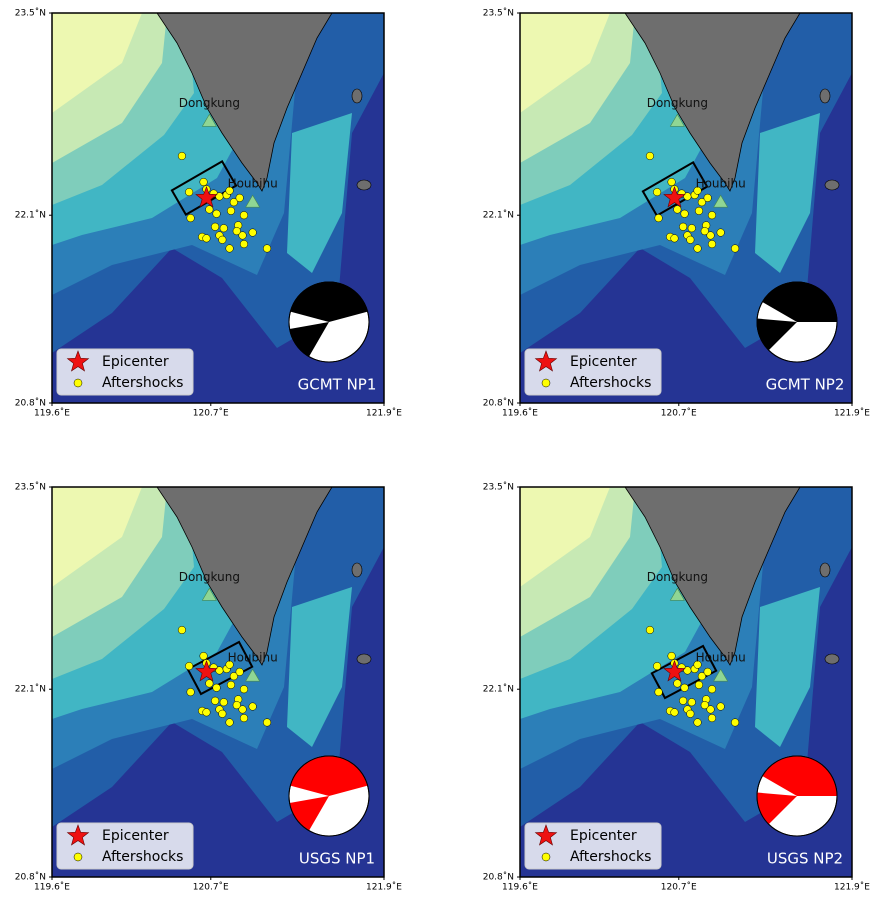 This screenshot has width=883, height=901. I want to click on panel-label: USGS NP2, so click(805, 859).